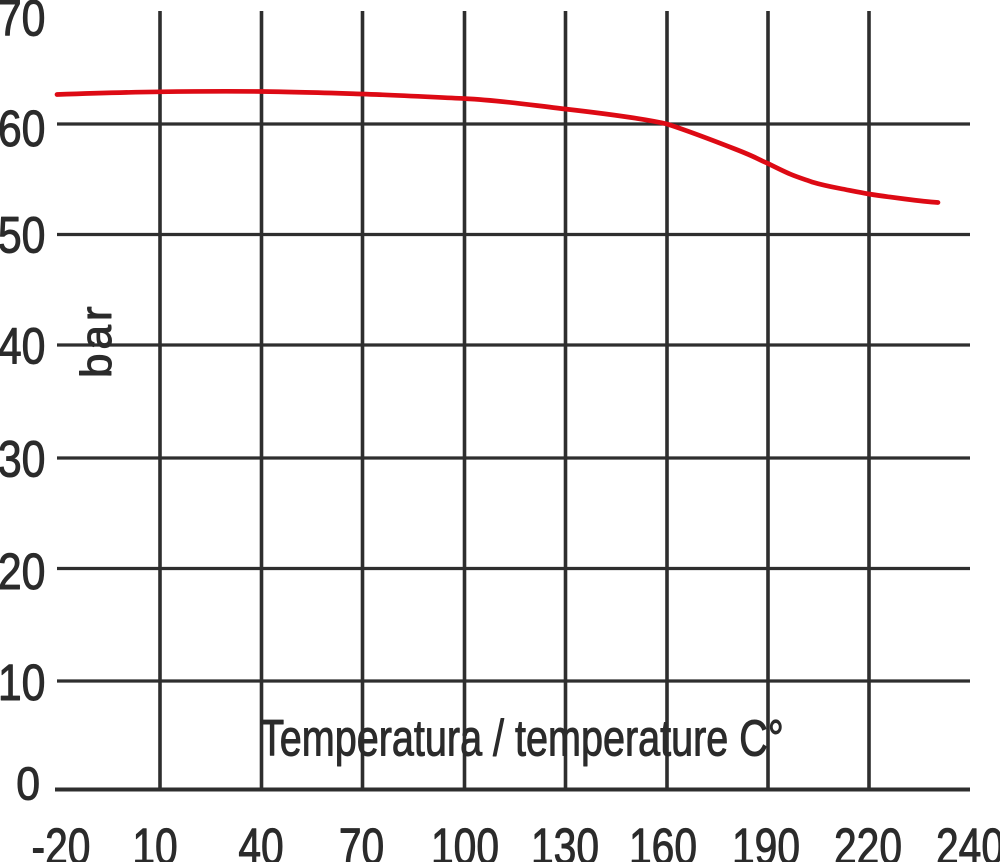  What do you see at coordinates (522, 738) in the screenshot?
I see `svg-text: Temperatura / temperature C°` at bounding box center [522, 738].